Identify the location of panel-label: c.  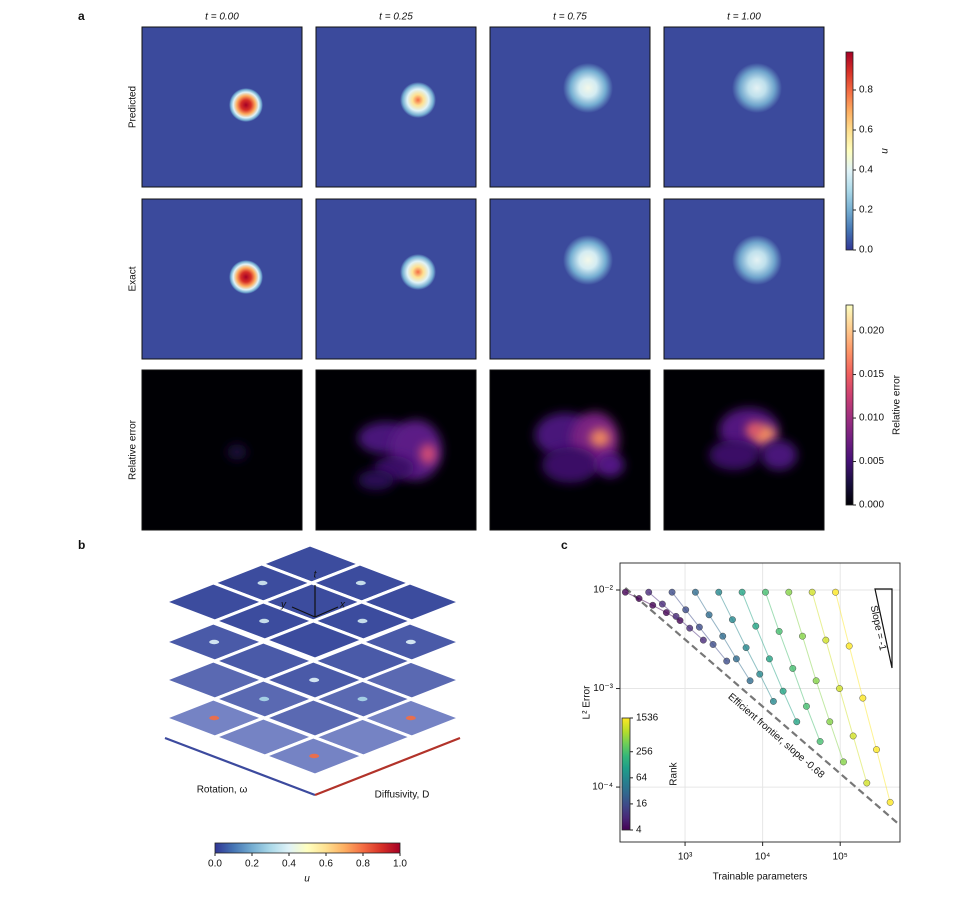
(564, 545).